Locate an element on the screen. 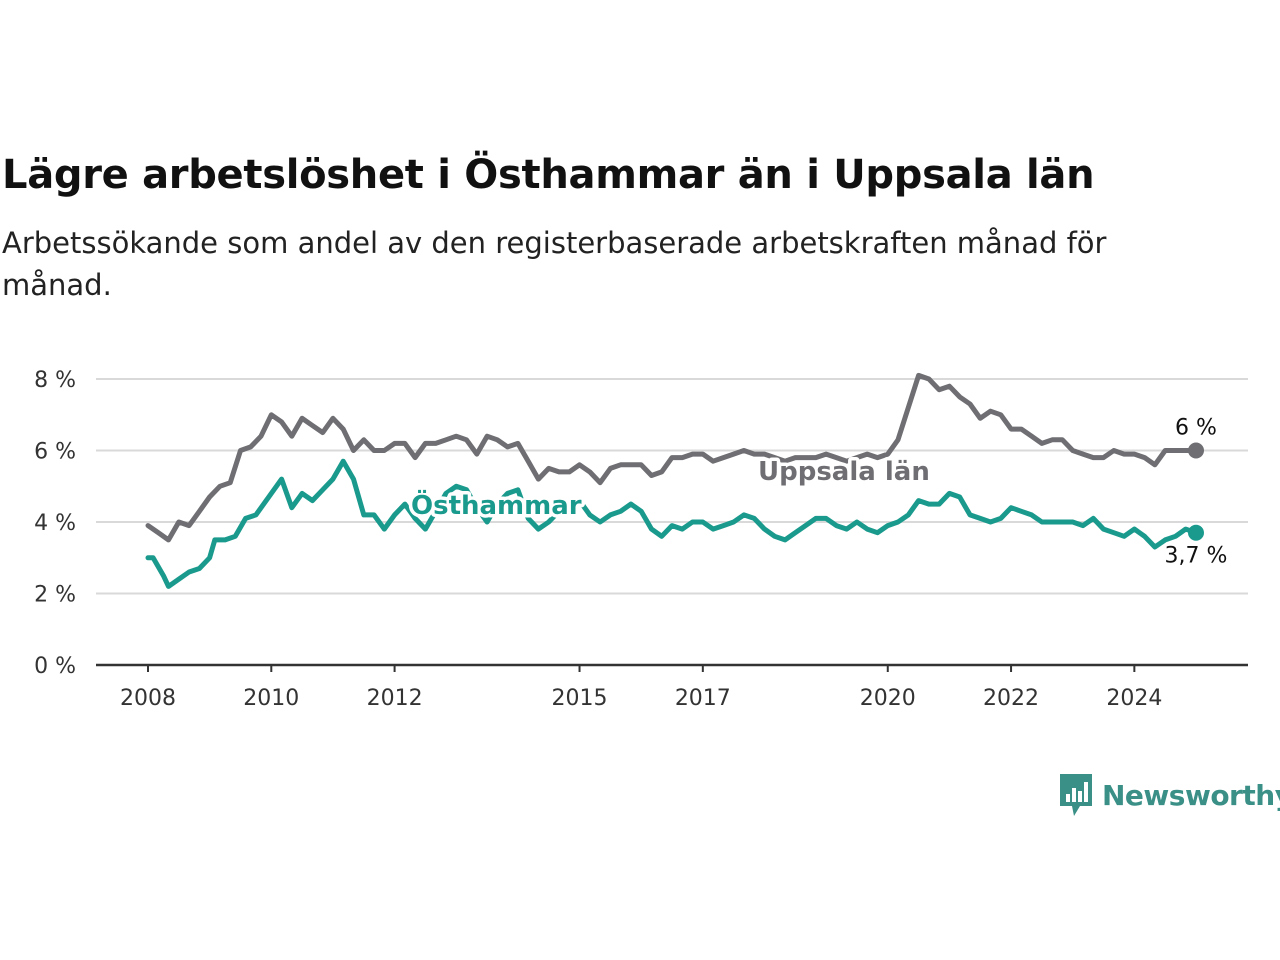  series-label-osthammar: Östhammar is located at coordinates (496, 504).